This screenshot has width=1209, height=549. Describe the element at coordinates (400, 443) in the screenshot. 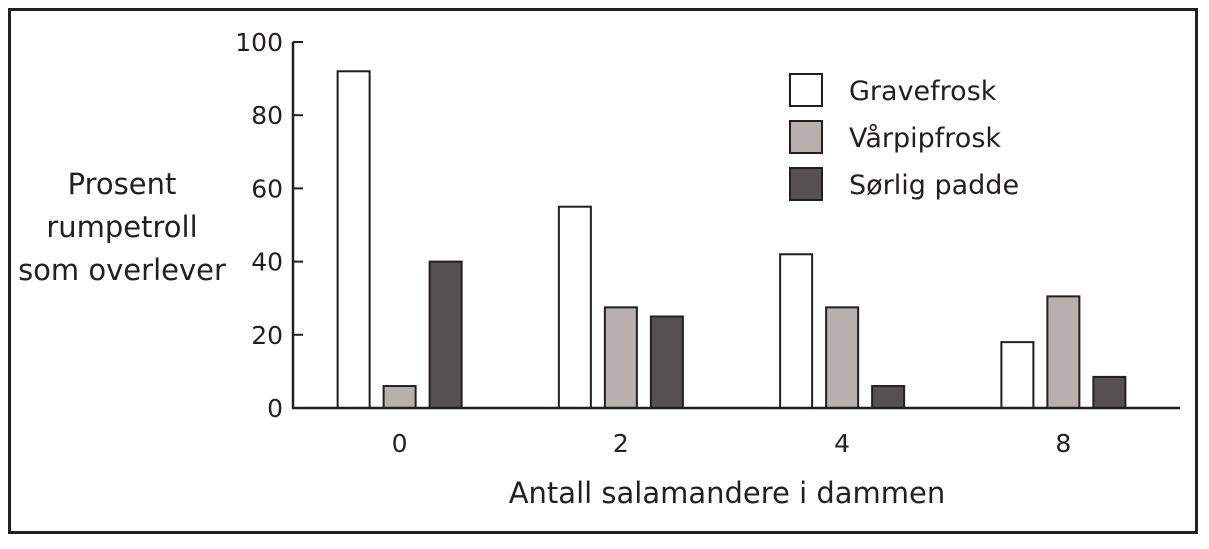

I see `x-tick-label: 0` at that location.